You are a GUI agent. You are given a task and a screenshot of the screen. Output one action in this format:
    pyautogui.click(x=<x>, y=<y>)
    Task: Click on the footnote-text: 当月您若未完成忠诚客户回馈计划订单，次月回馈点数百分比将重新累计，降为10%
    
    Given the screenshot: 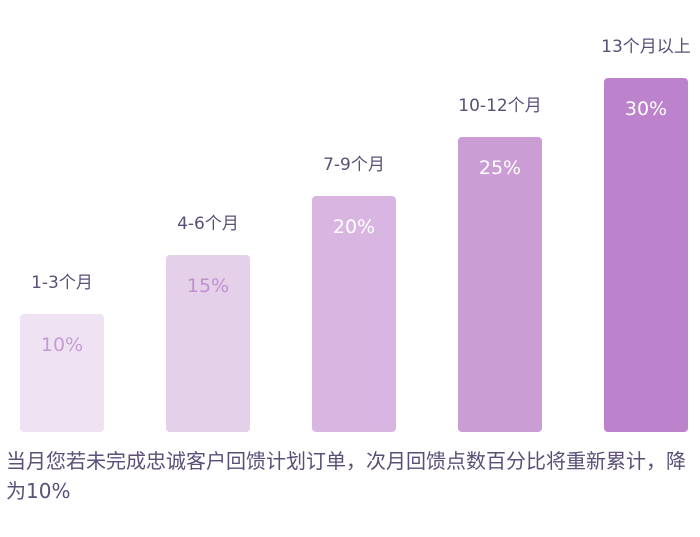 What is the action you would take?
    pyautogui.click(x=346, y=476)
    